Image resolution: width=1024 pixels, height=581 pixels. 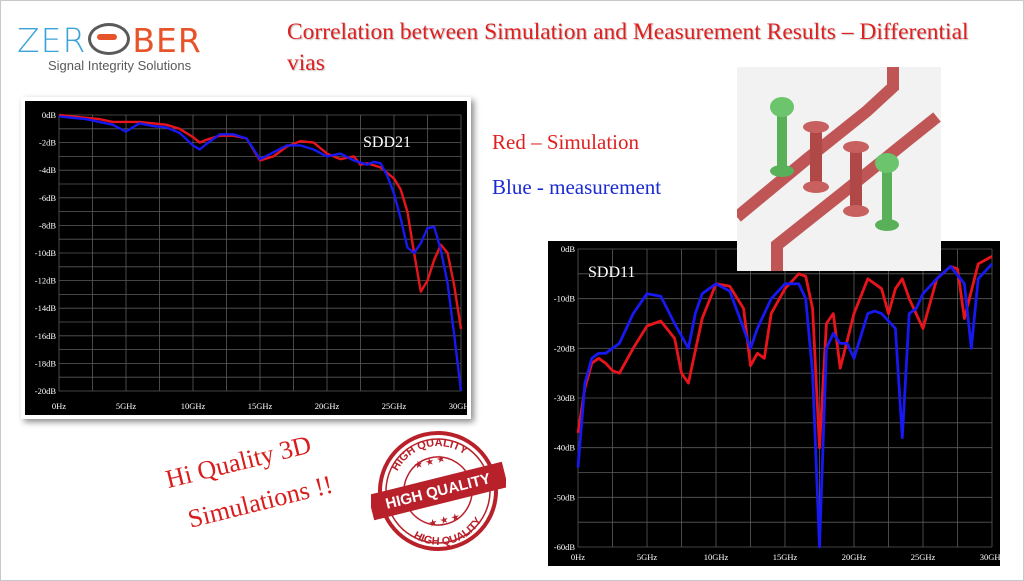 I want to click on sdd21-y-tick-label: -20dB, so click(x=46, y=391).